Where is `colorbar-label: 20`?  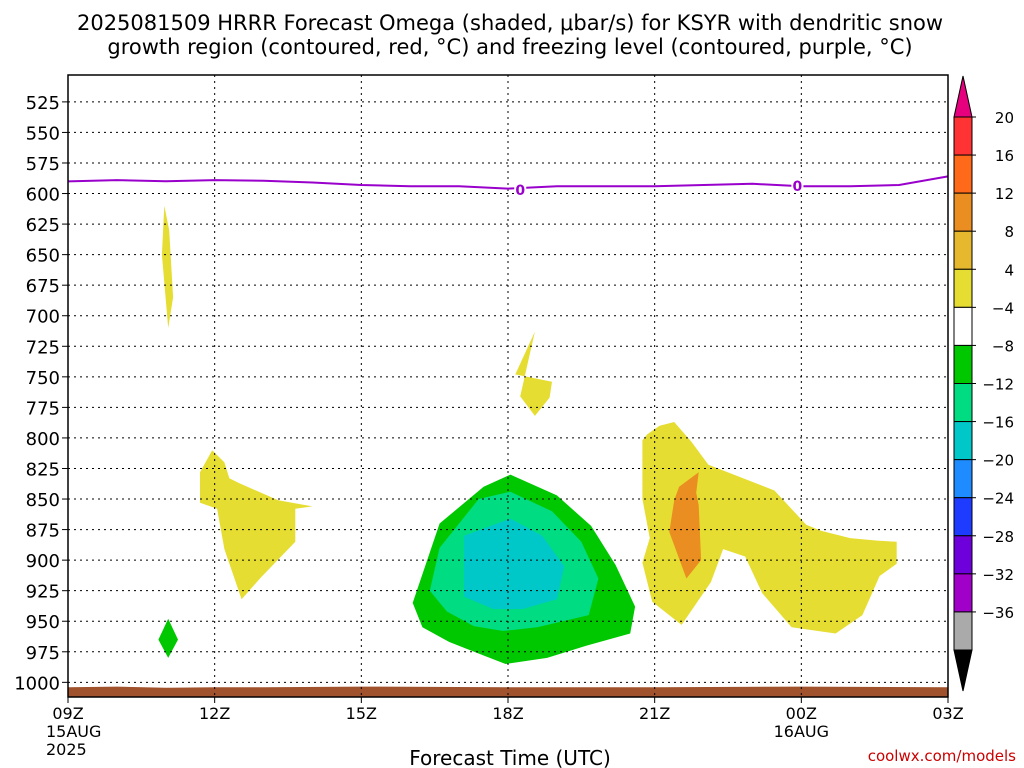 colorbar-label: 20 is located at coordinates (1004, 118).